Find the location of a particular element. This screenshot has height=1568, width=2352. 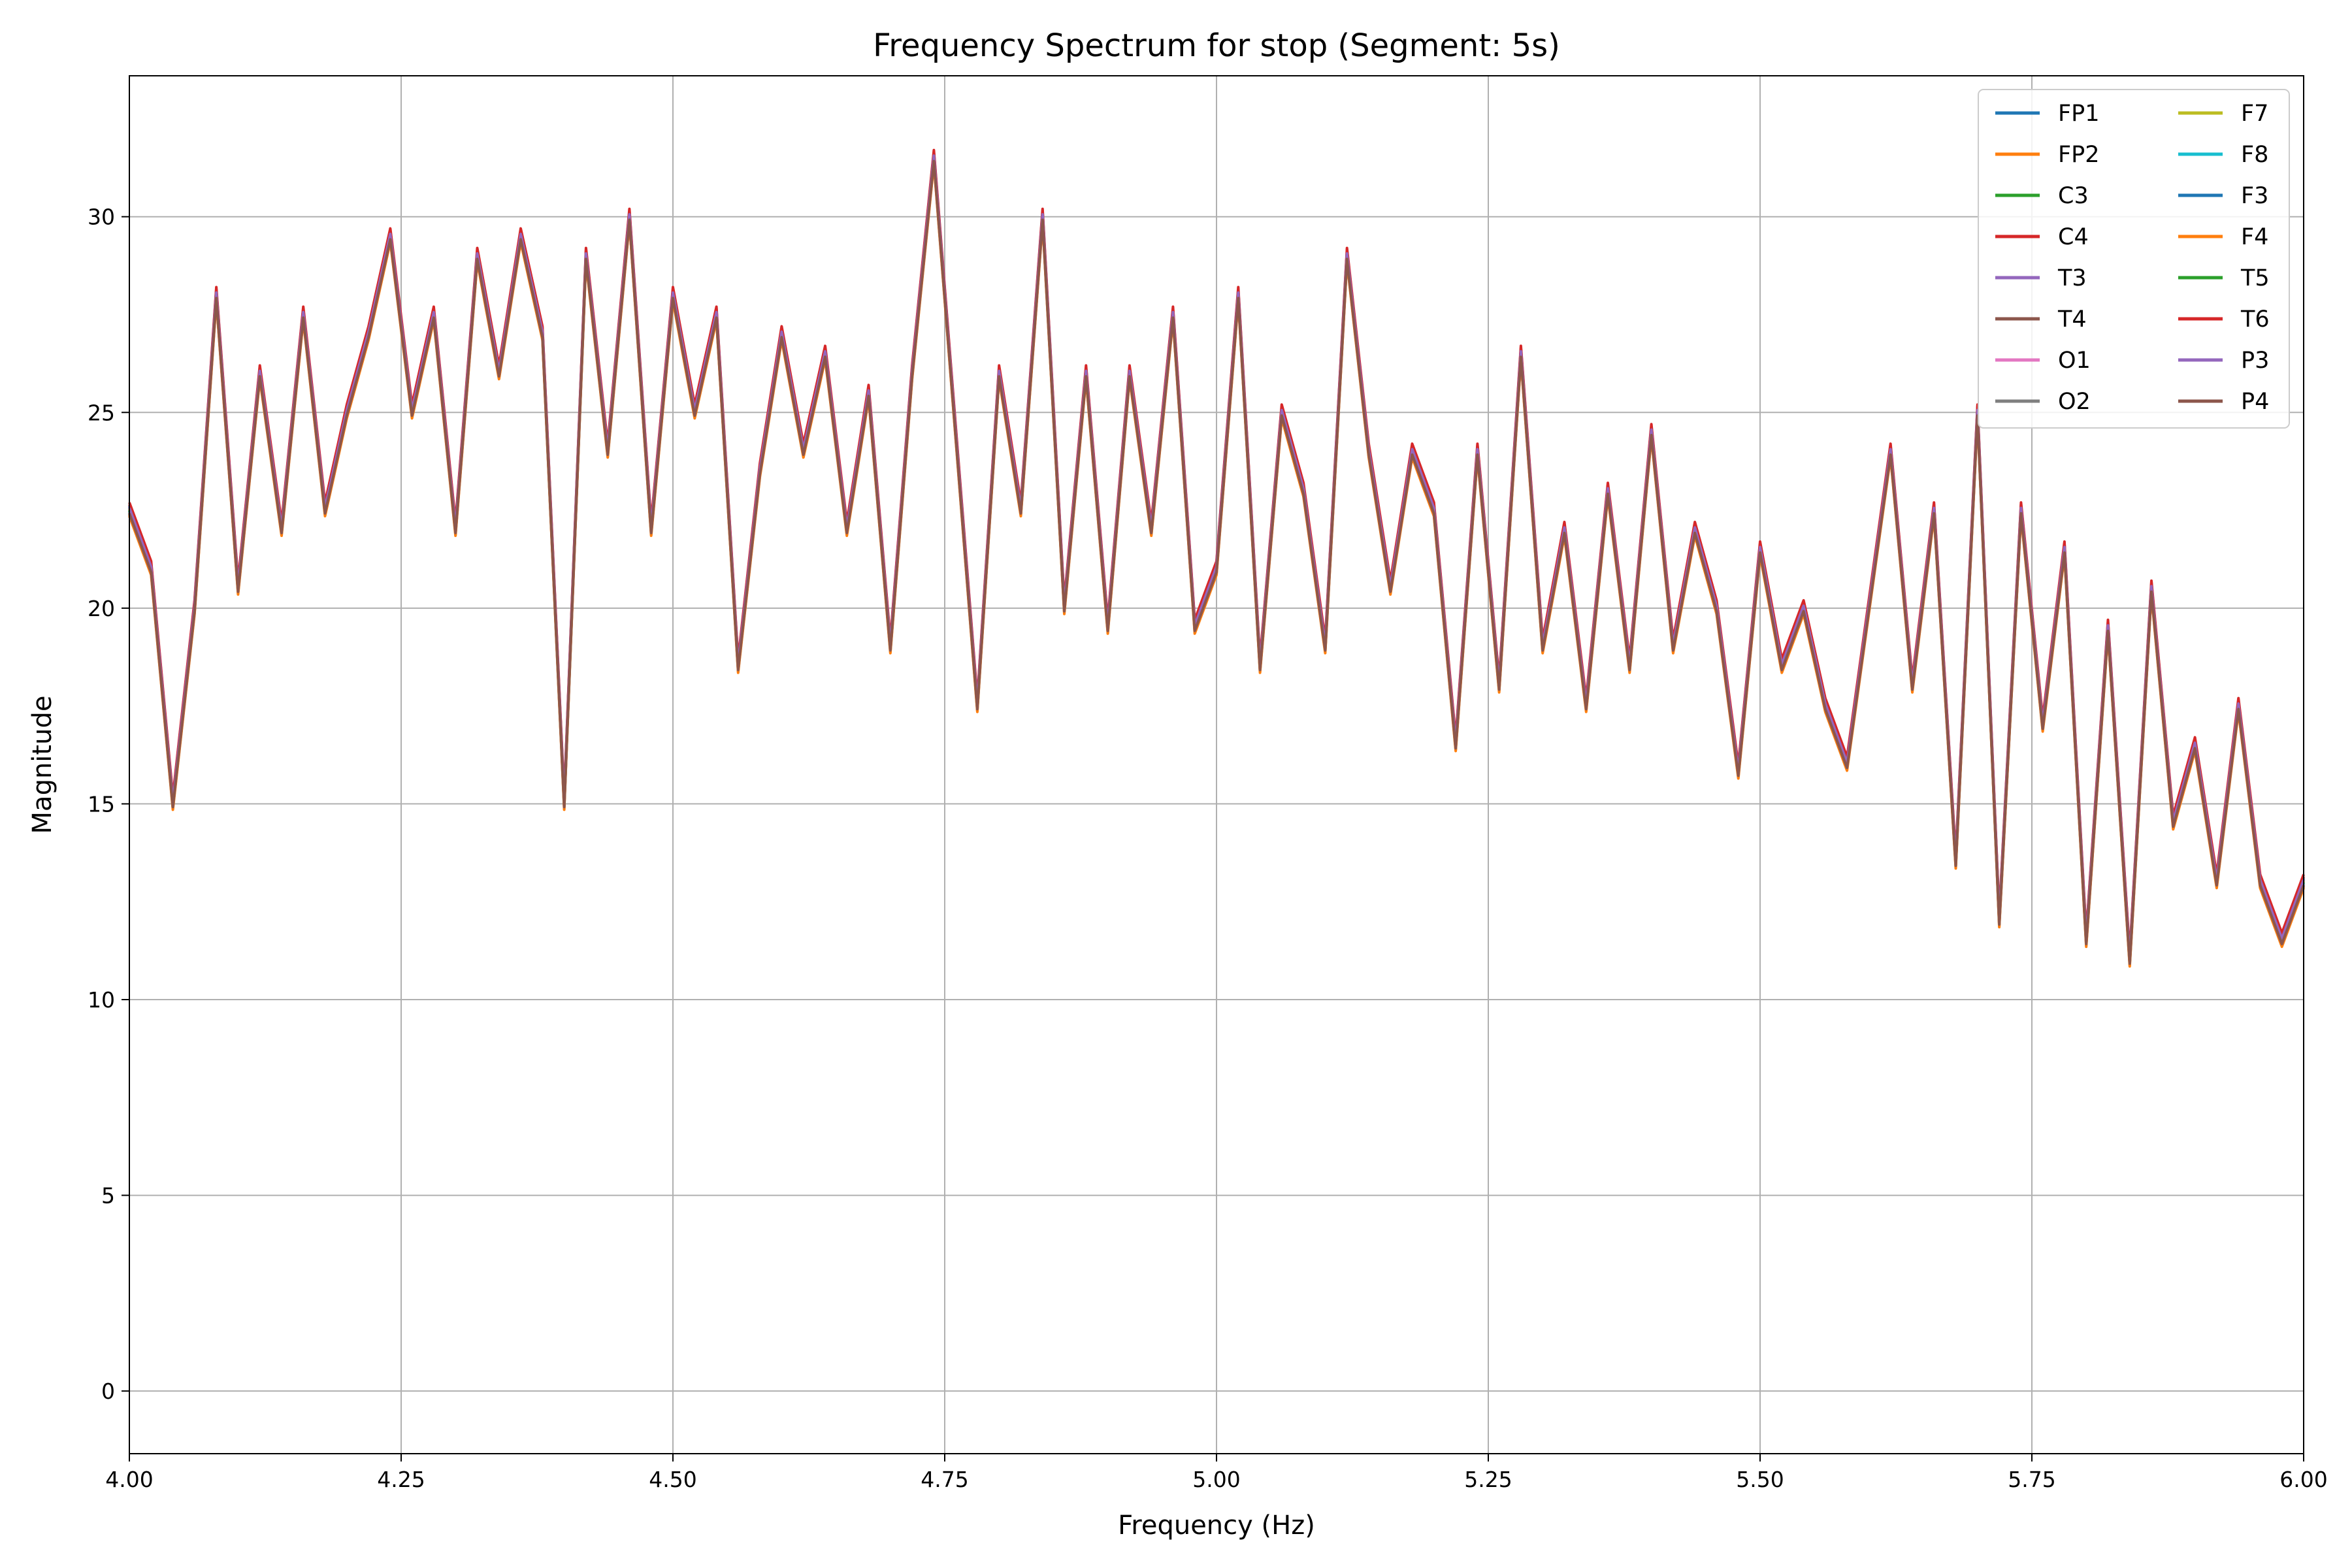

legend-label: O1 is located at coordinates (2074, 361).